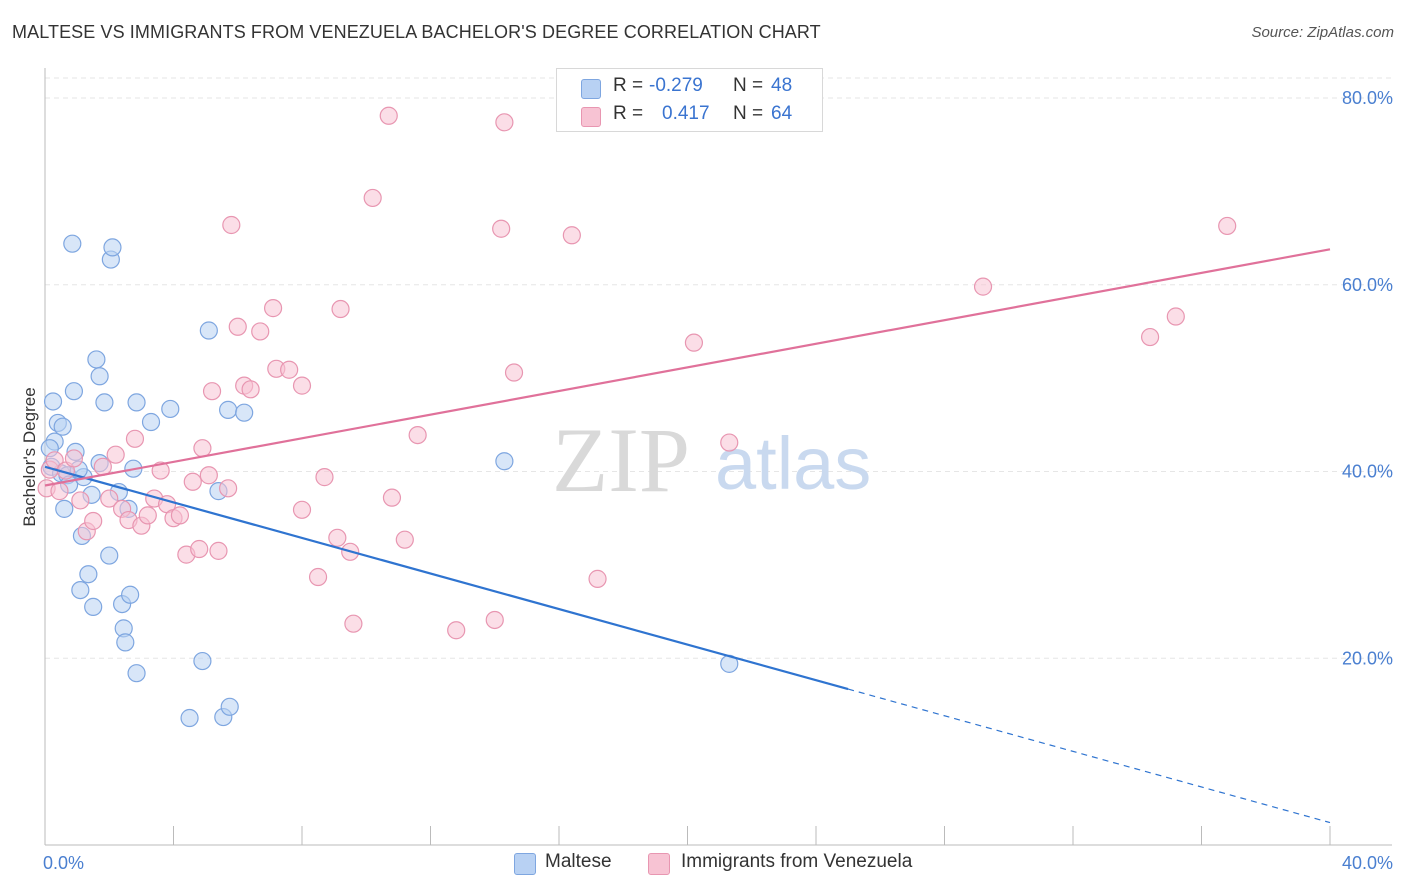 This screenshot has width=1406, height=892. I want to click on y-tick-label: 80.0%, so click(1367, 98).